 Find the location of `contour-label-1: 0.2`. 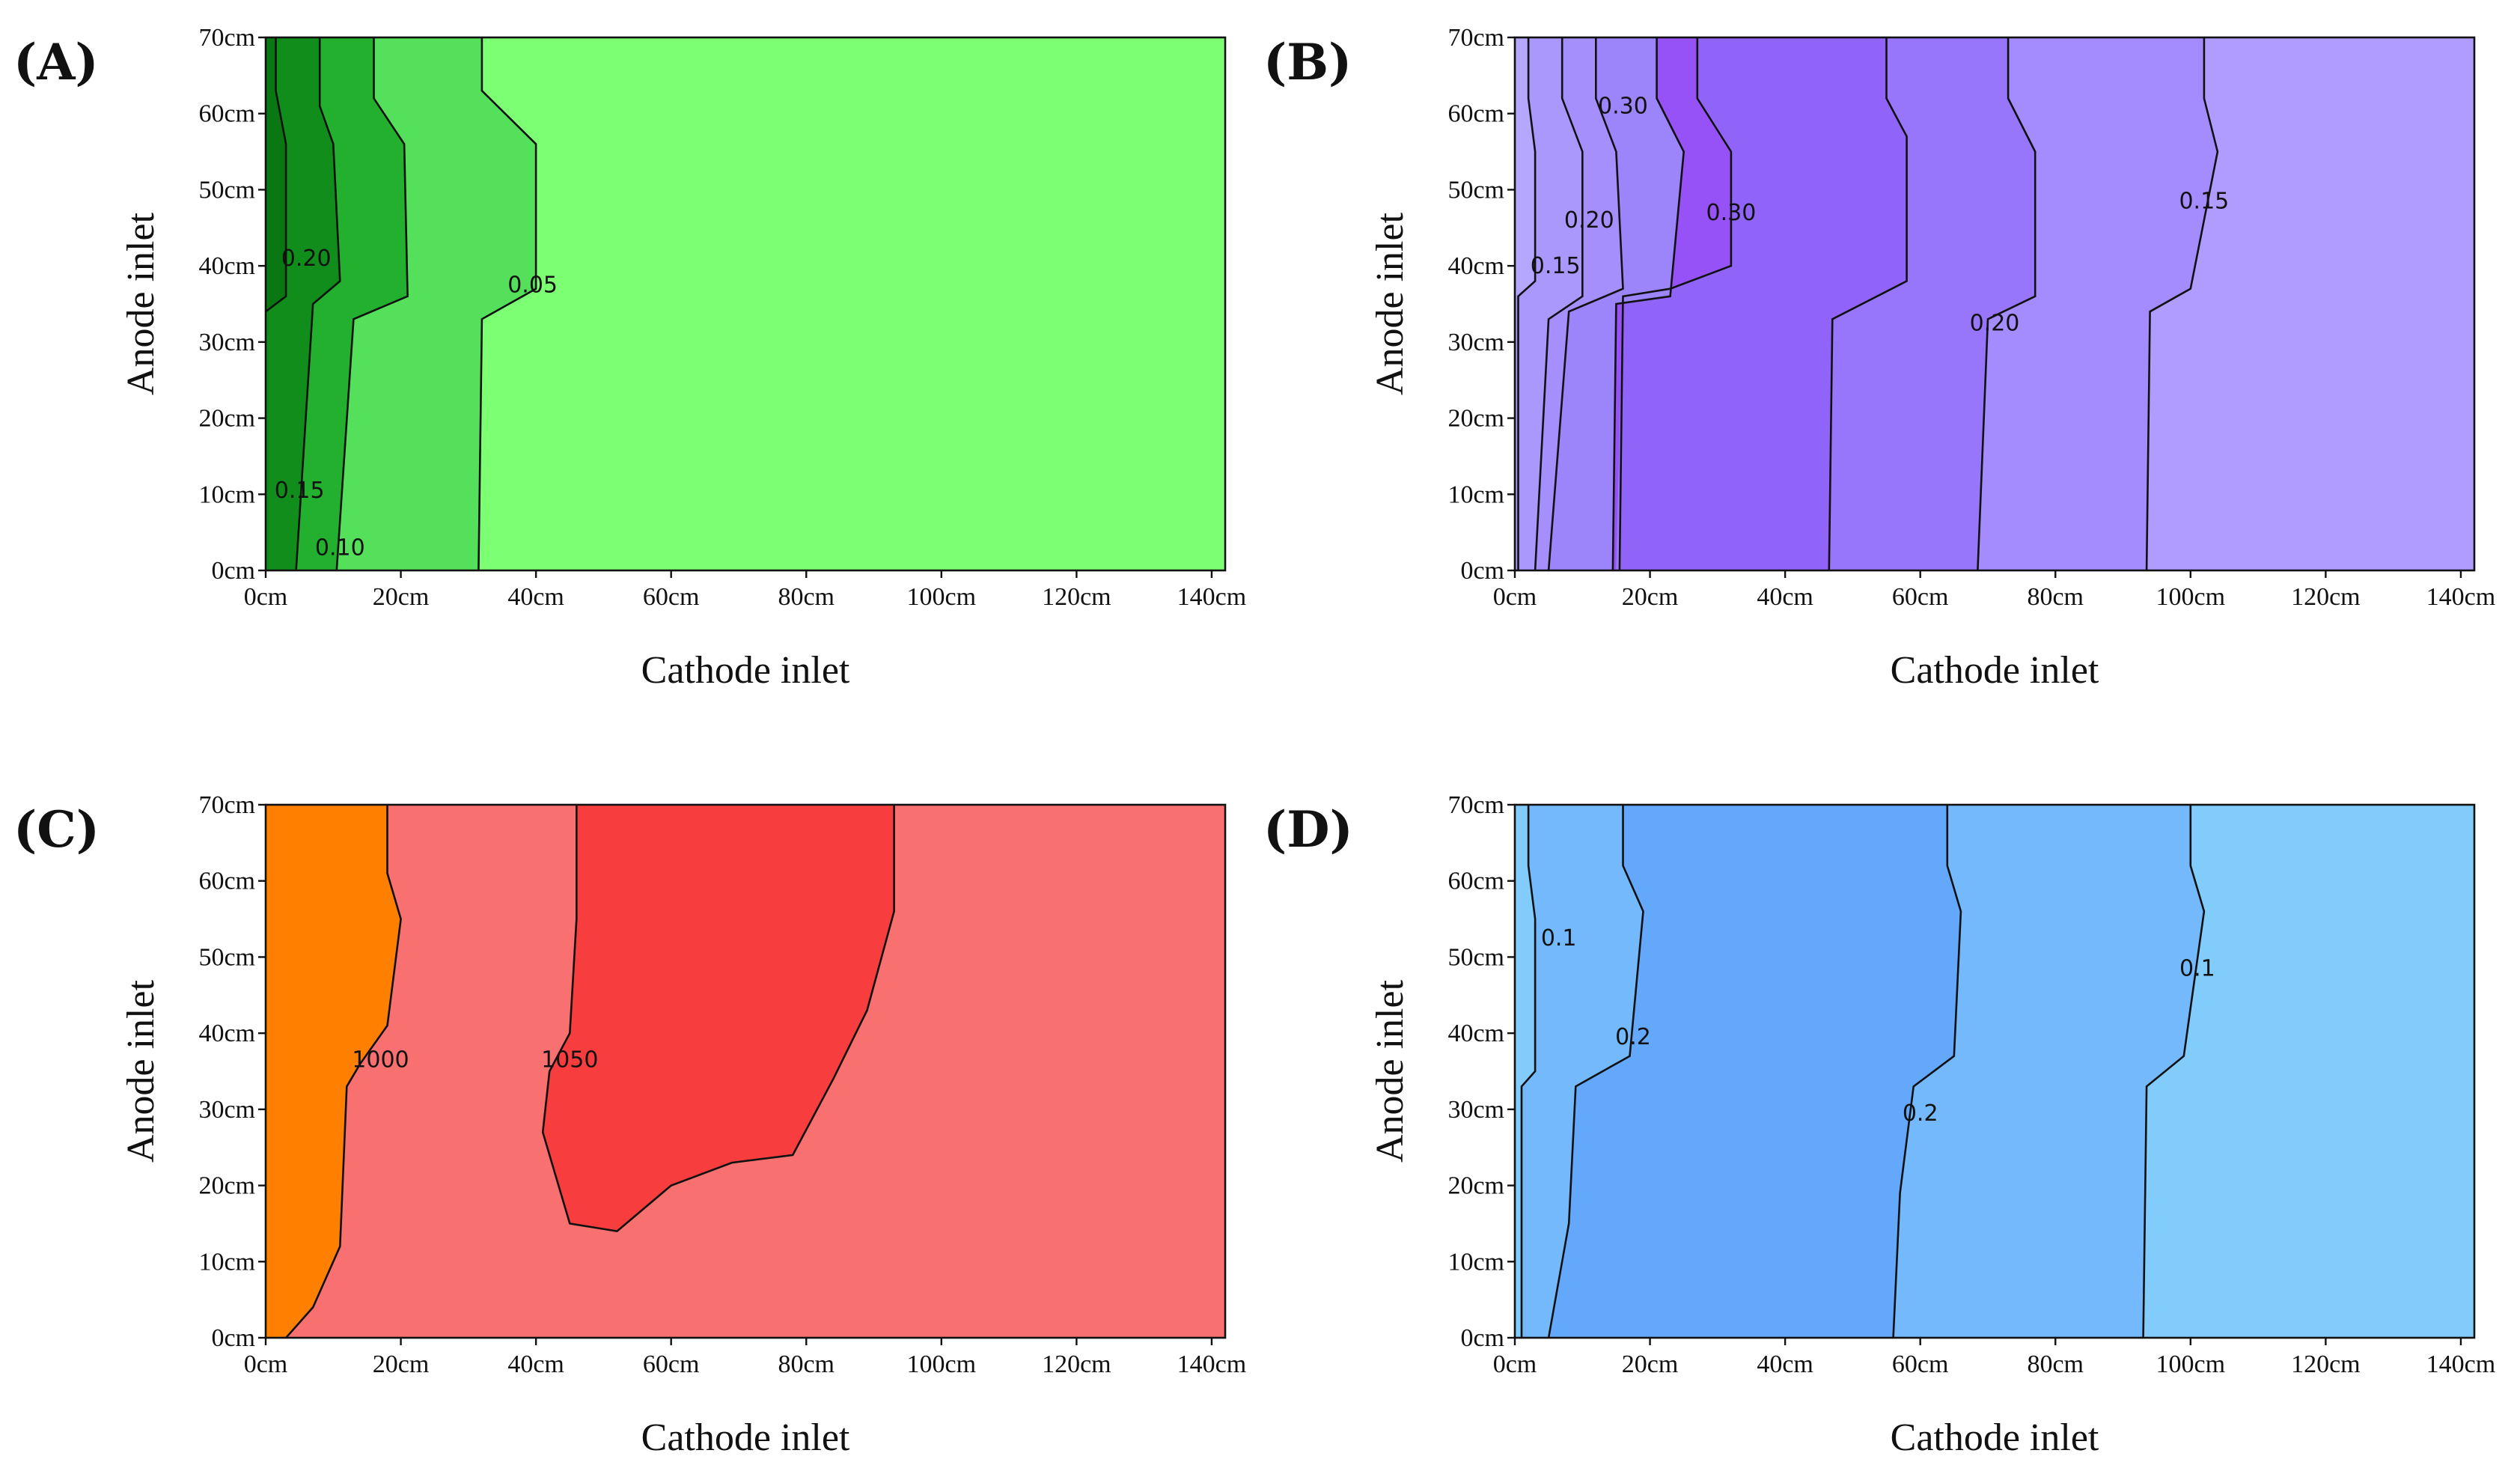

contour-label-1: 0.2 is located at coordinates (1920, 1113).